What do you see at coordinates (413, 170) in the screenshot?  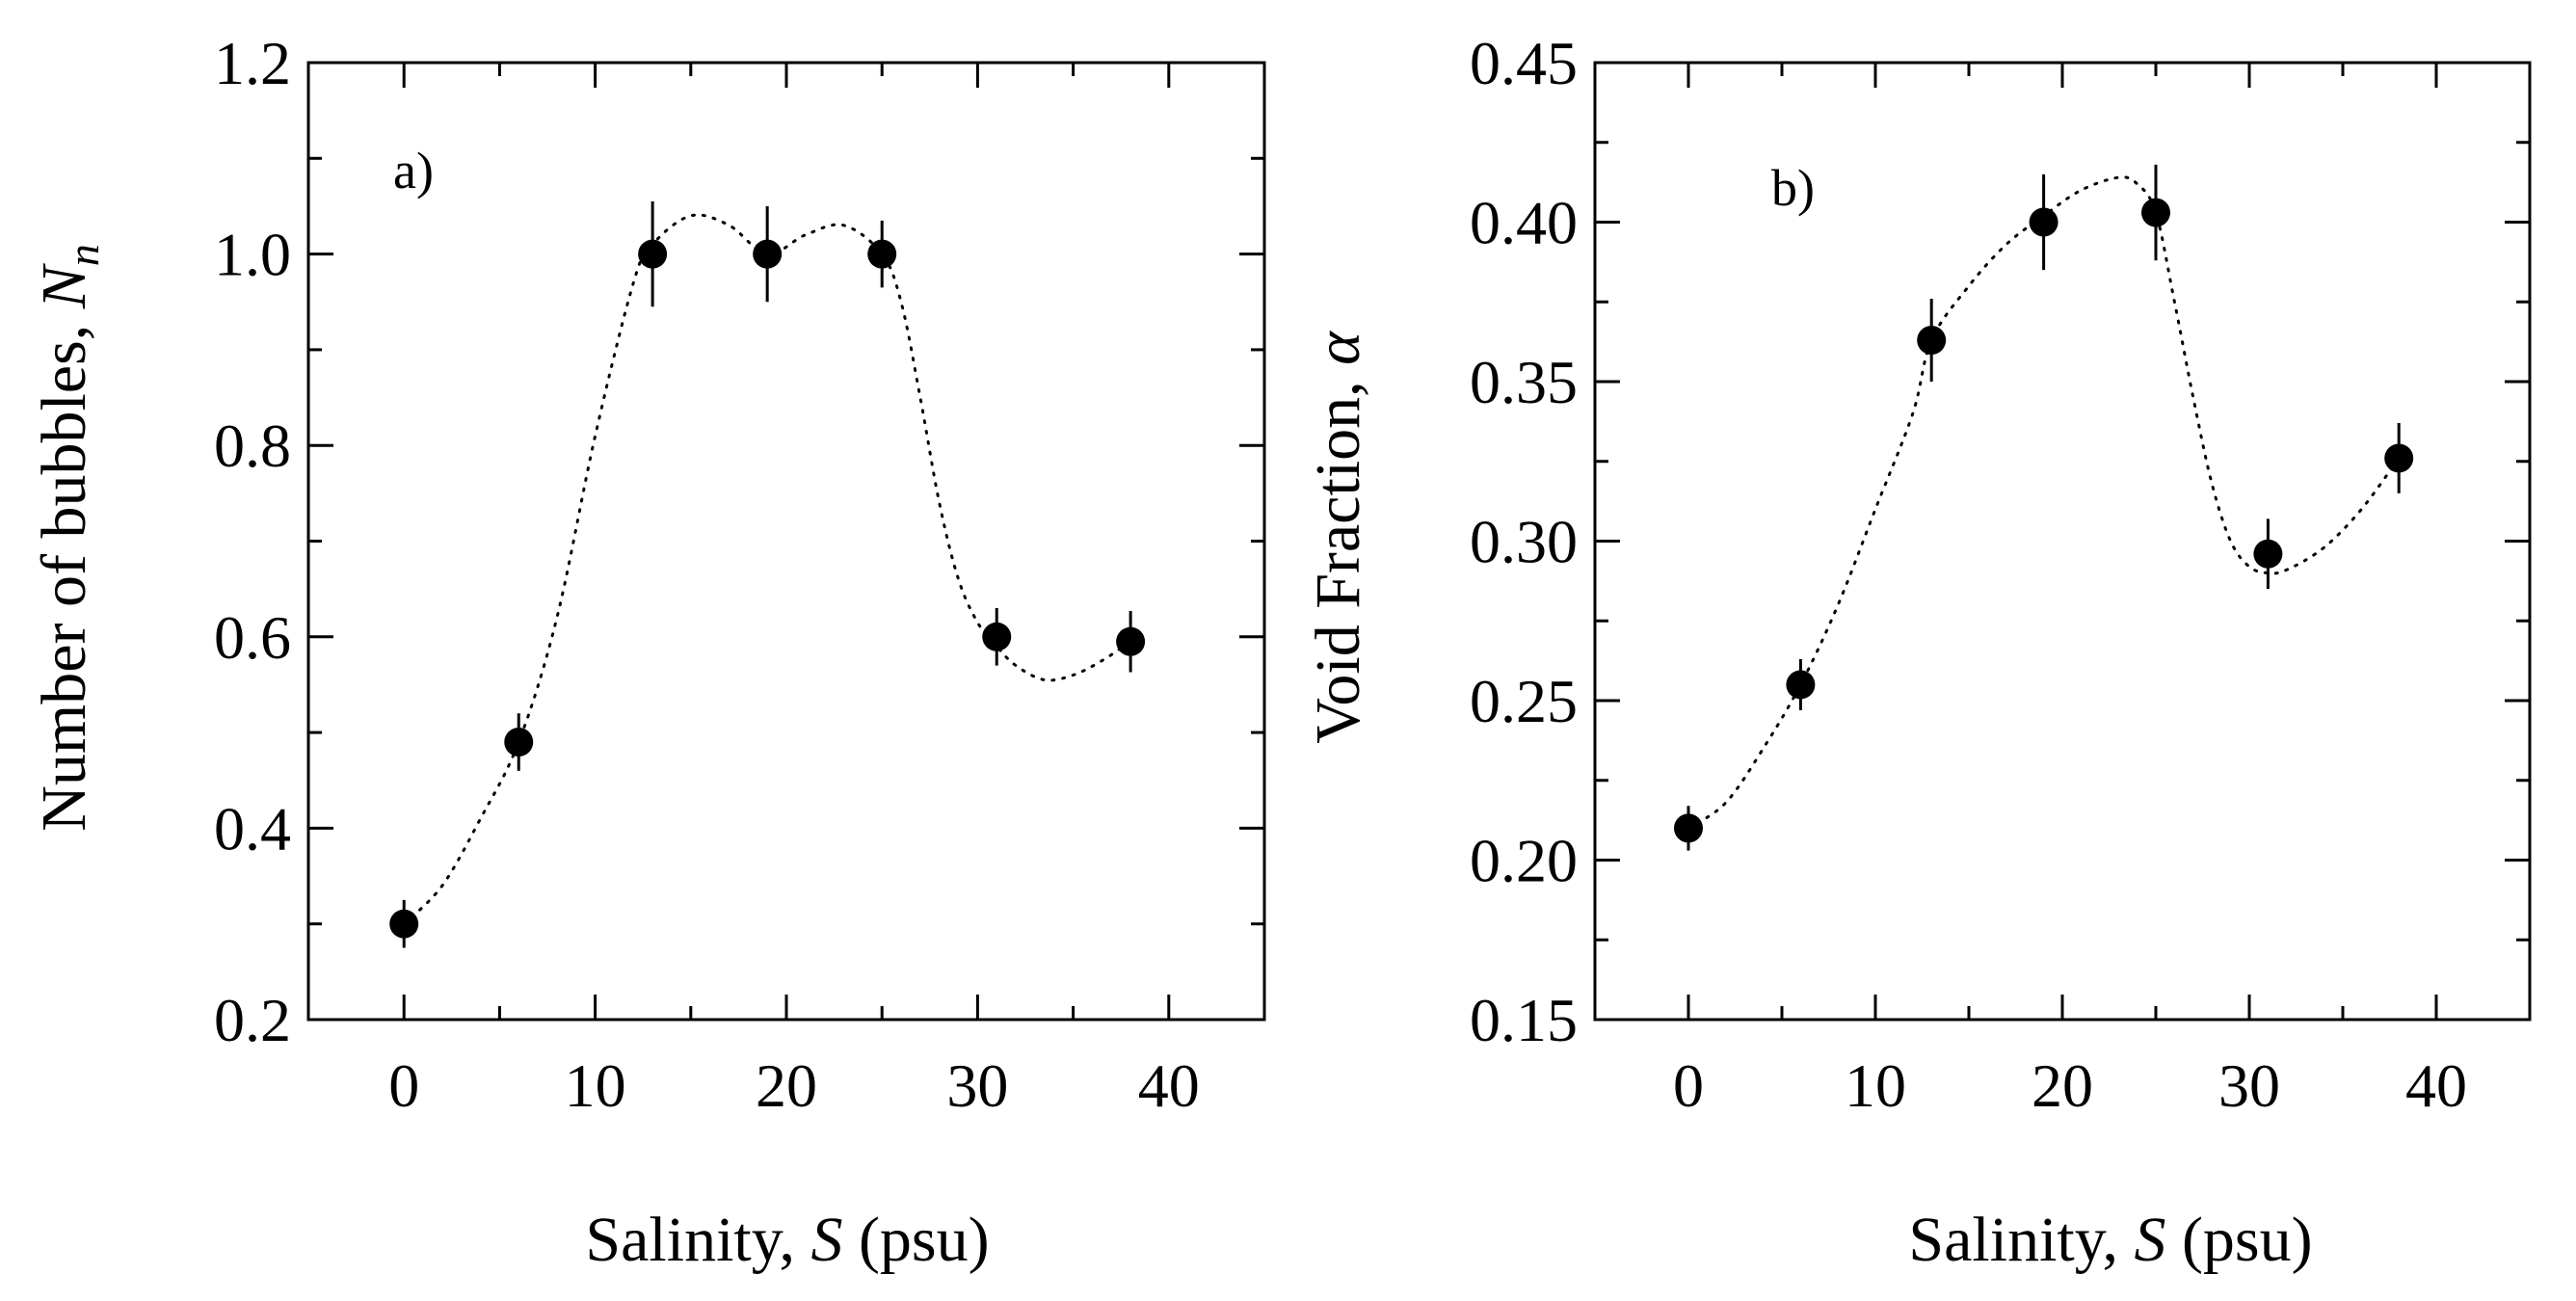 I see `panel-a-label: a)` at bounding box center [413, 170].